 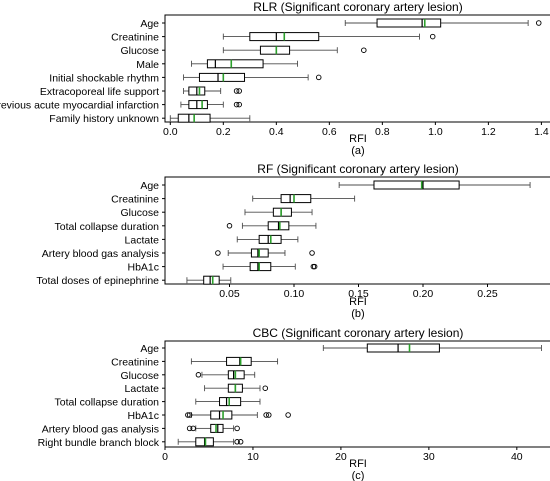 I want to click on x-tick-label: 30, so click(x=429, y=457).